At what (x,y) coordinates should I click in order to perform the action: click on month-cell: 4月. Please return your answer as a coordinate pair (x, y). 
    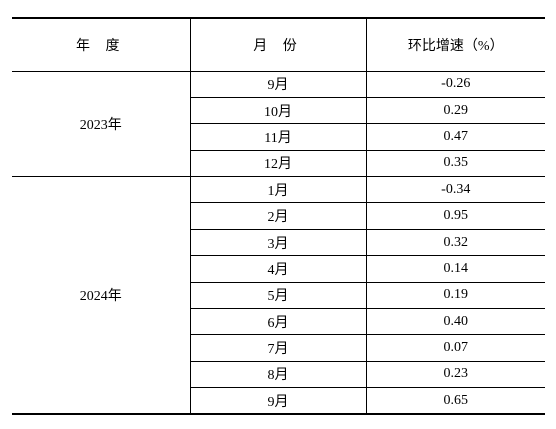
    Looking at the image, I should click on (278, 269).